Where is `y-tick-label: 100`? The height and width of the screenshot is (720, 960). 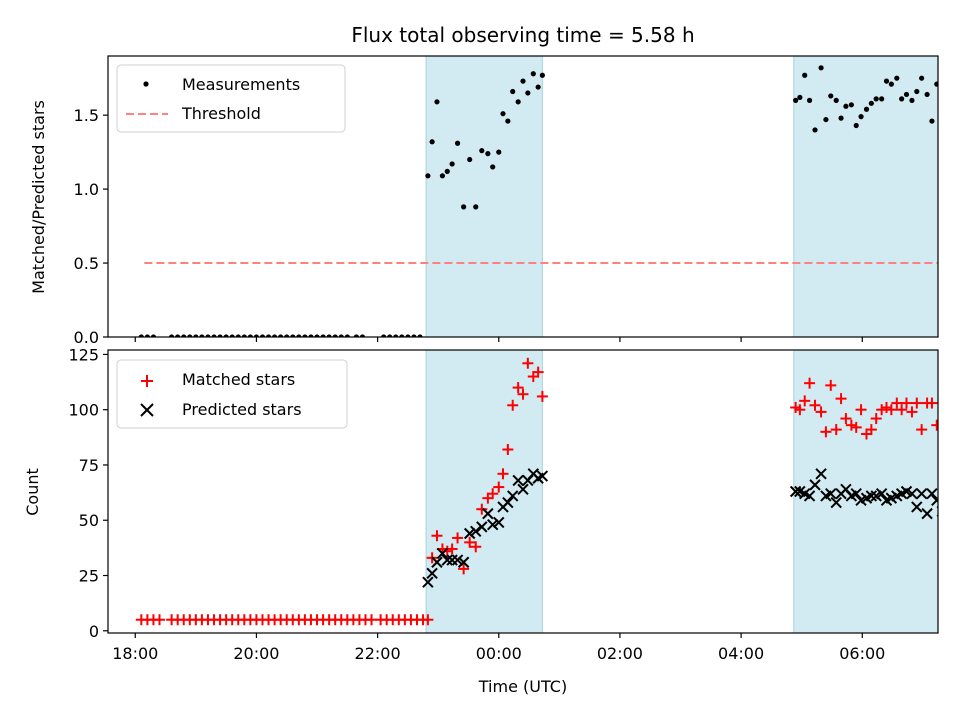 y-tick-label: 100 is located at coordinates (83, 410).